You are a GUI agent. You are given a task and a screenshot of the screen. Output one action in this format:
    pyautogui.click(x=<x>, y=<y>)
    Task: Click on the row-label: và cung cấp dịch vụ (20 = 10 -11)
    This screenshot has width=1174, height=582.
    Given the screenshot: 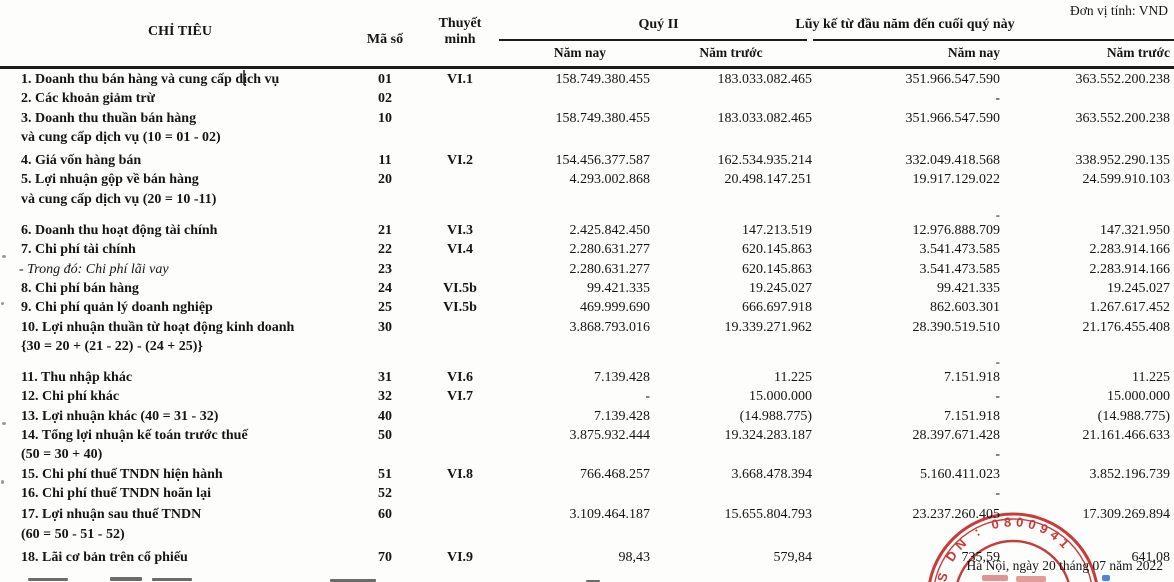 What is the action you would take?
    pyautogui.click(x=119, y=199)
    